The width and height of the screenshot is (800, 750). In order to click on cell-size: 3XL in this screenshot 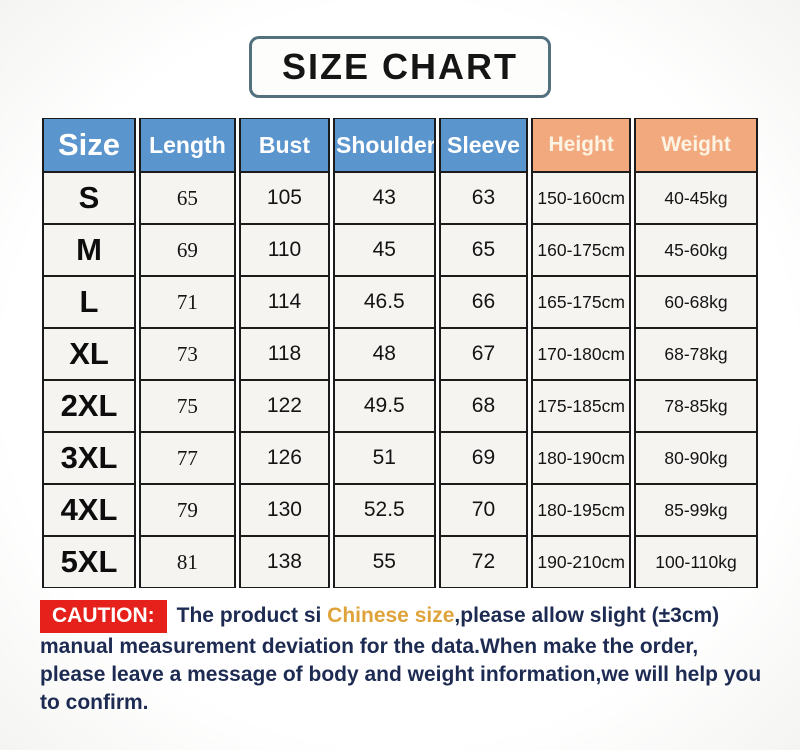, I will do `click(89, 458)`.